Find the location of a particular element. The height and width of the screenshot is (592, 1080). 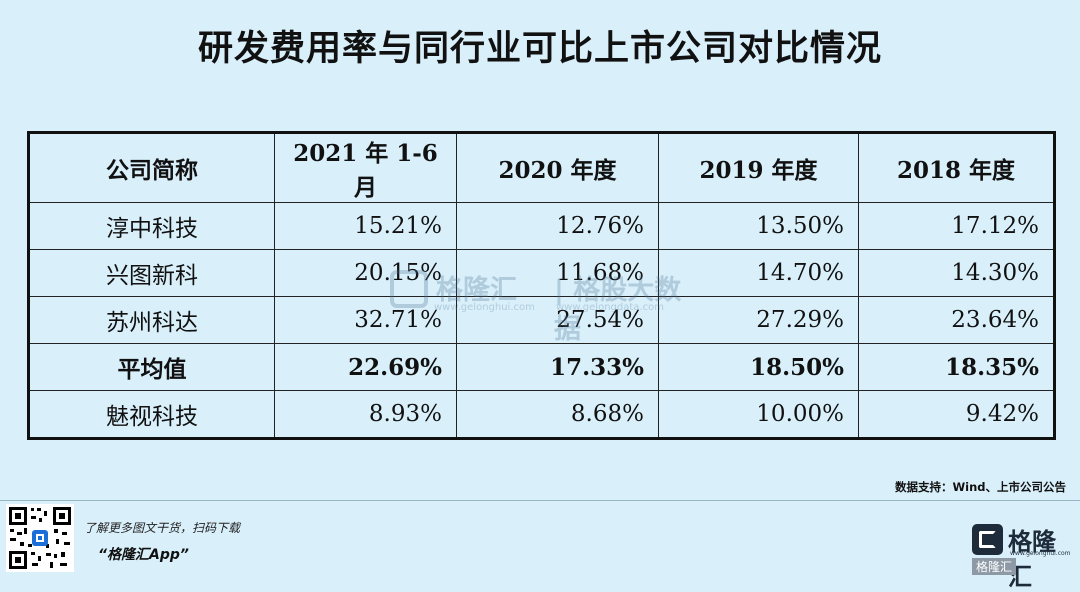

cell-value: 8.68% is located at coordinates (557, 414).